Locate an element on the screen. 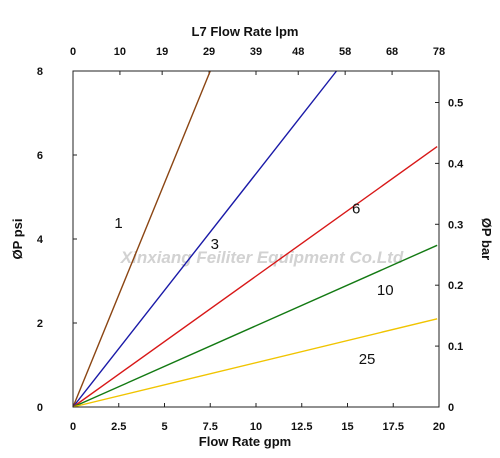  x-tick-label: 10 is located at coordinates (256, 427).